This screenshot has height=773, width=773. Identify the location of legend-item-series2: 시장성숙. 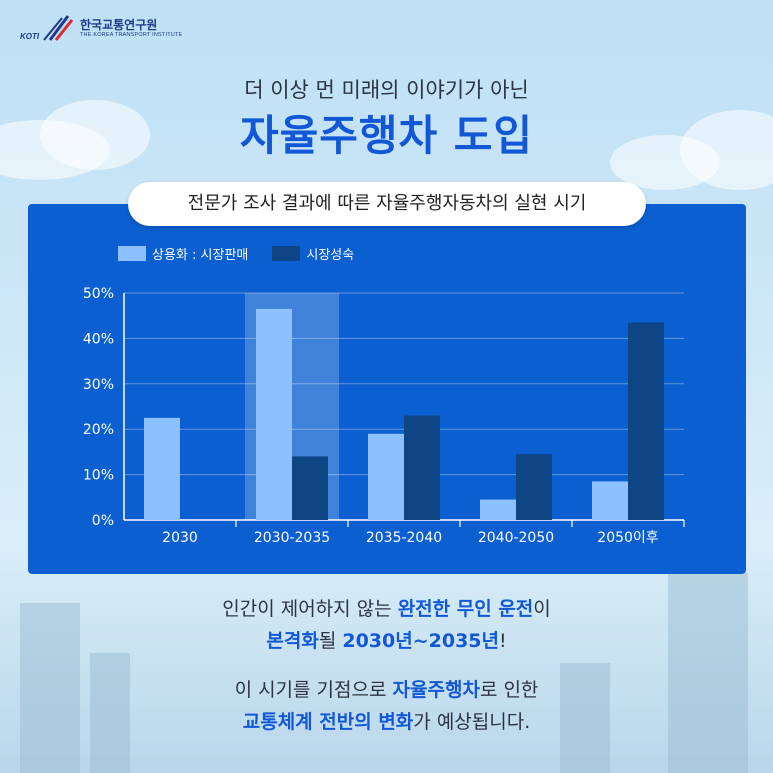
(313, 253).